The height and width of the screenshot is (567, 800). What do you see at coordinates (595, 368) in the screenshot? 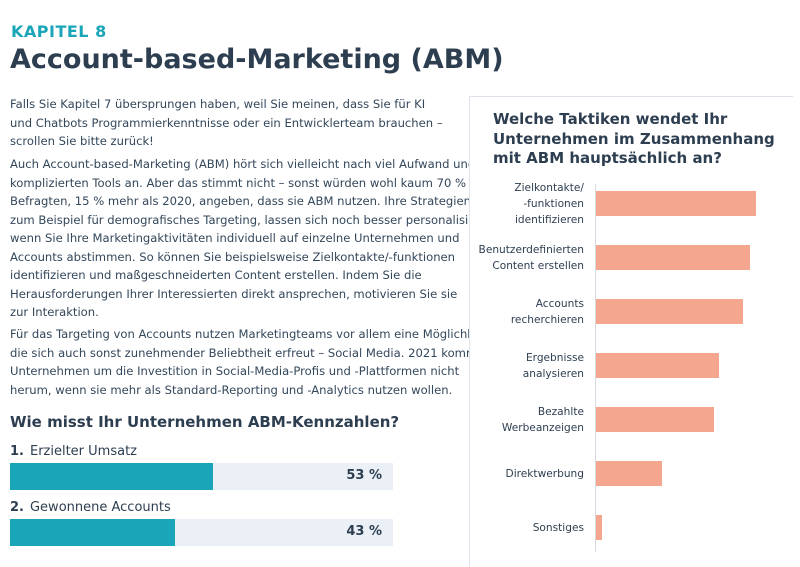
I see `chart-axis-line` at bounding box center [595, 368].